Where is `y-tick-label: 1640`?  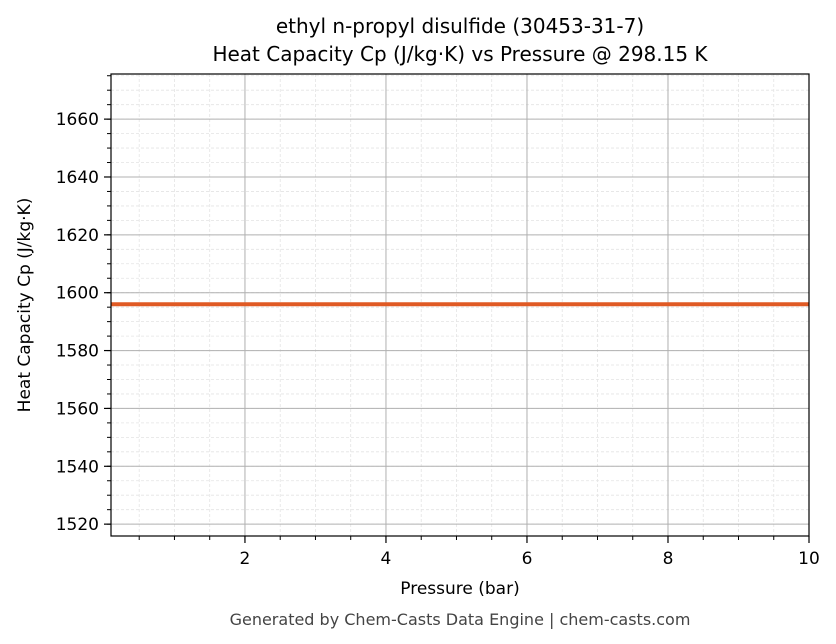 y-tick-label: 1640 is located at coordinates (77, 178).